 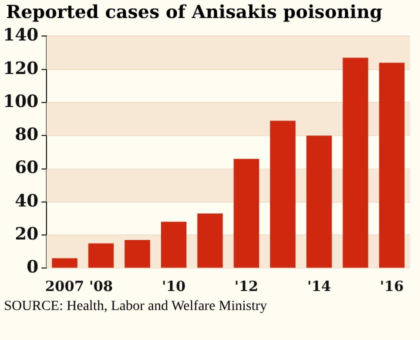 I want to click on x-tick-label: '12, so click(x=246, y=287).